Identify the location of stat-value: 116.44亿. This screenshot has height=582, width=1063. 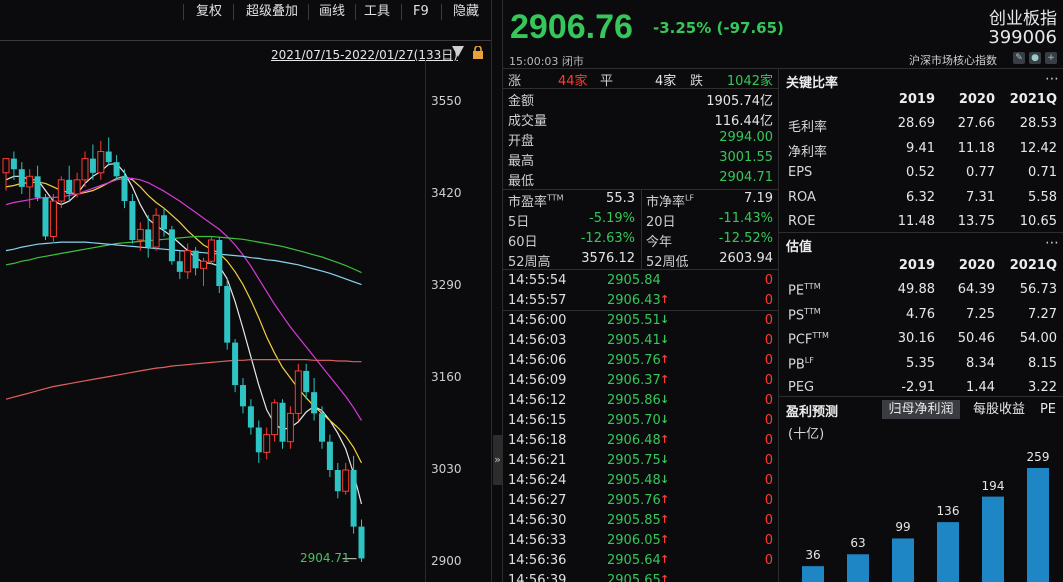
(744, 121).